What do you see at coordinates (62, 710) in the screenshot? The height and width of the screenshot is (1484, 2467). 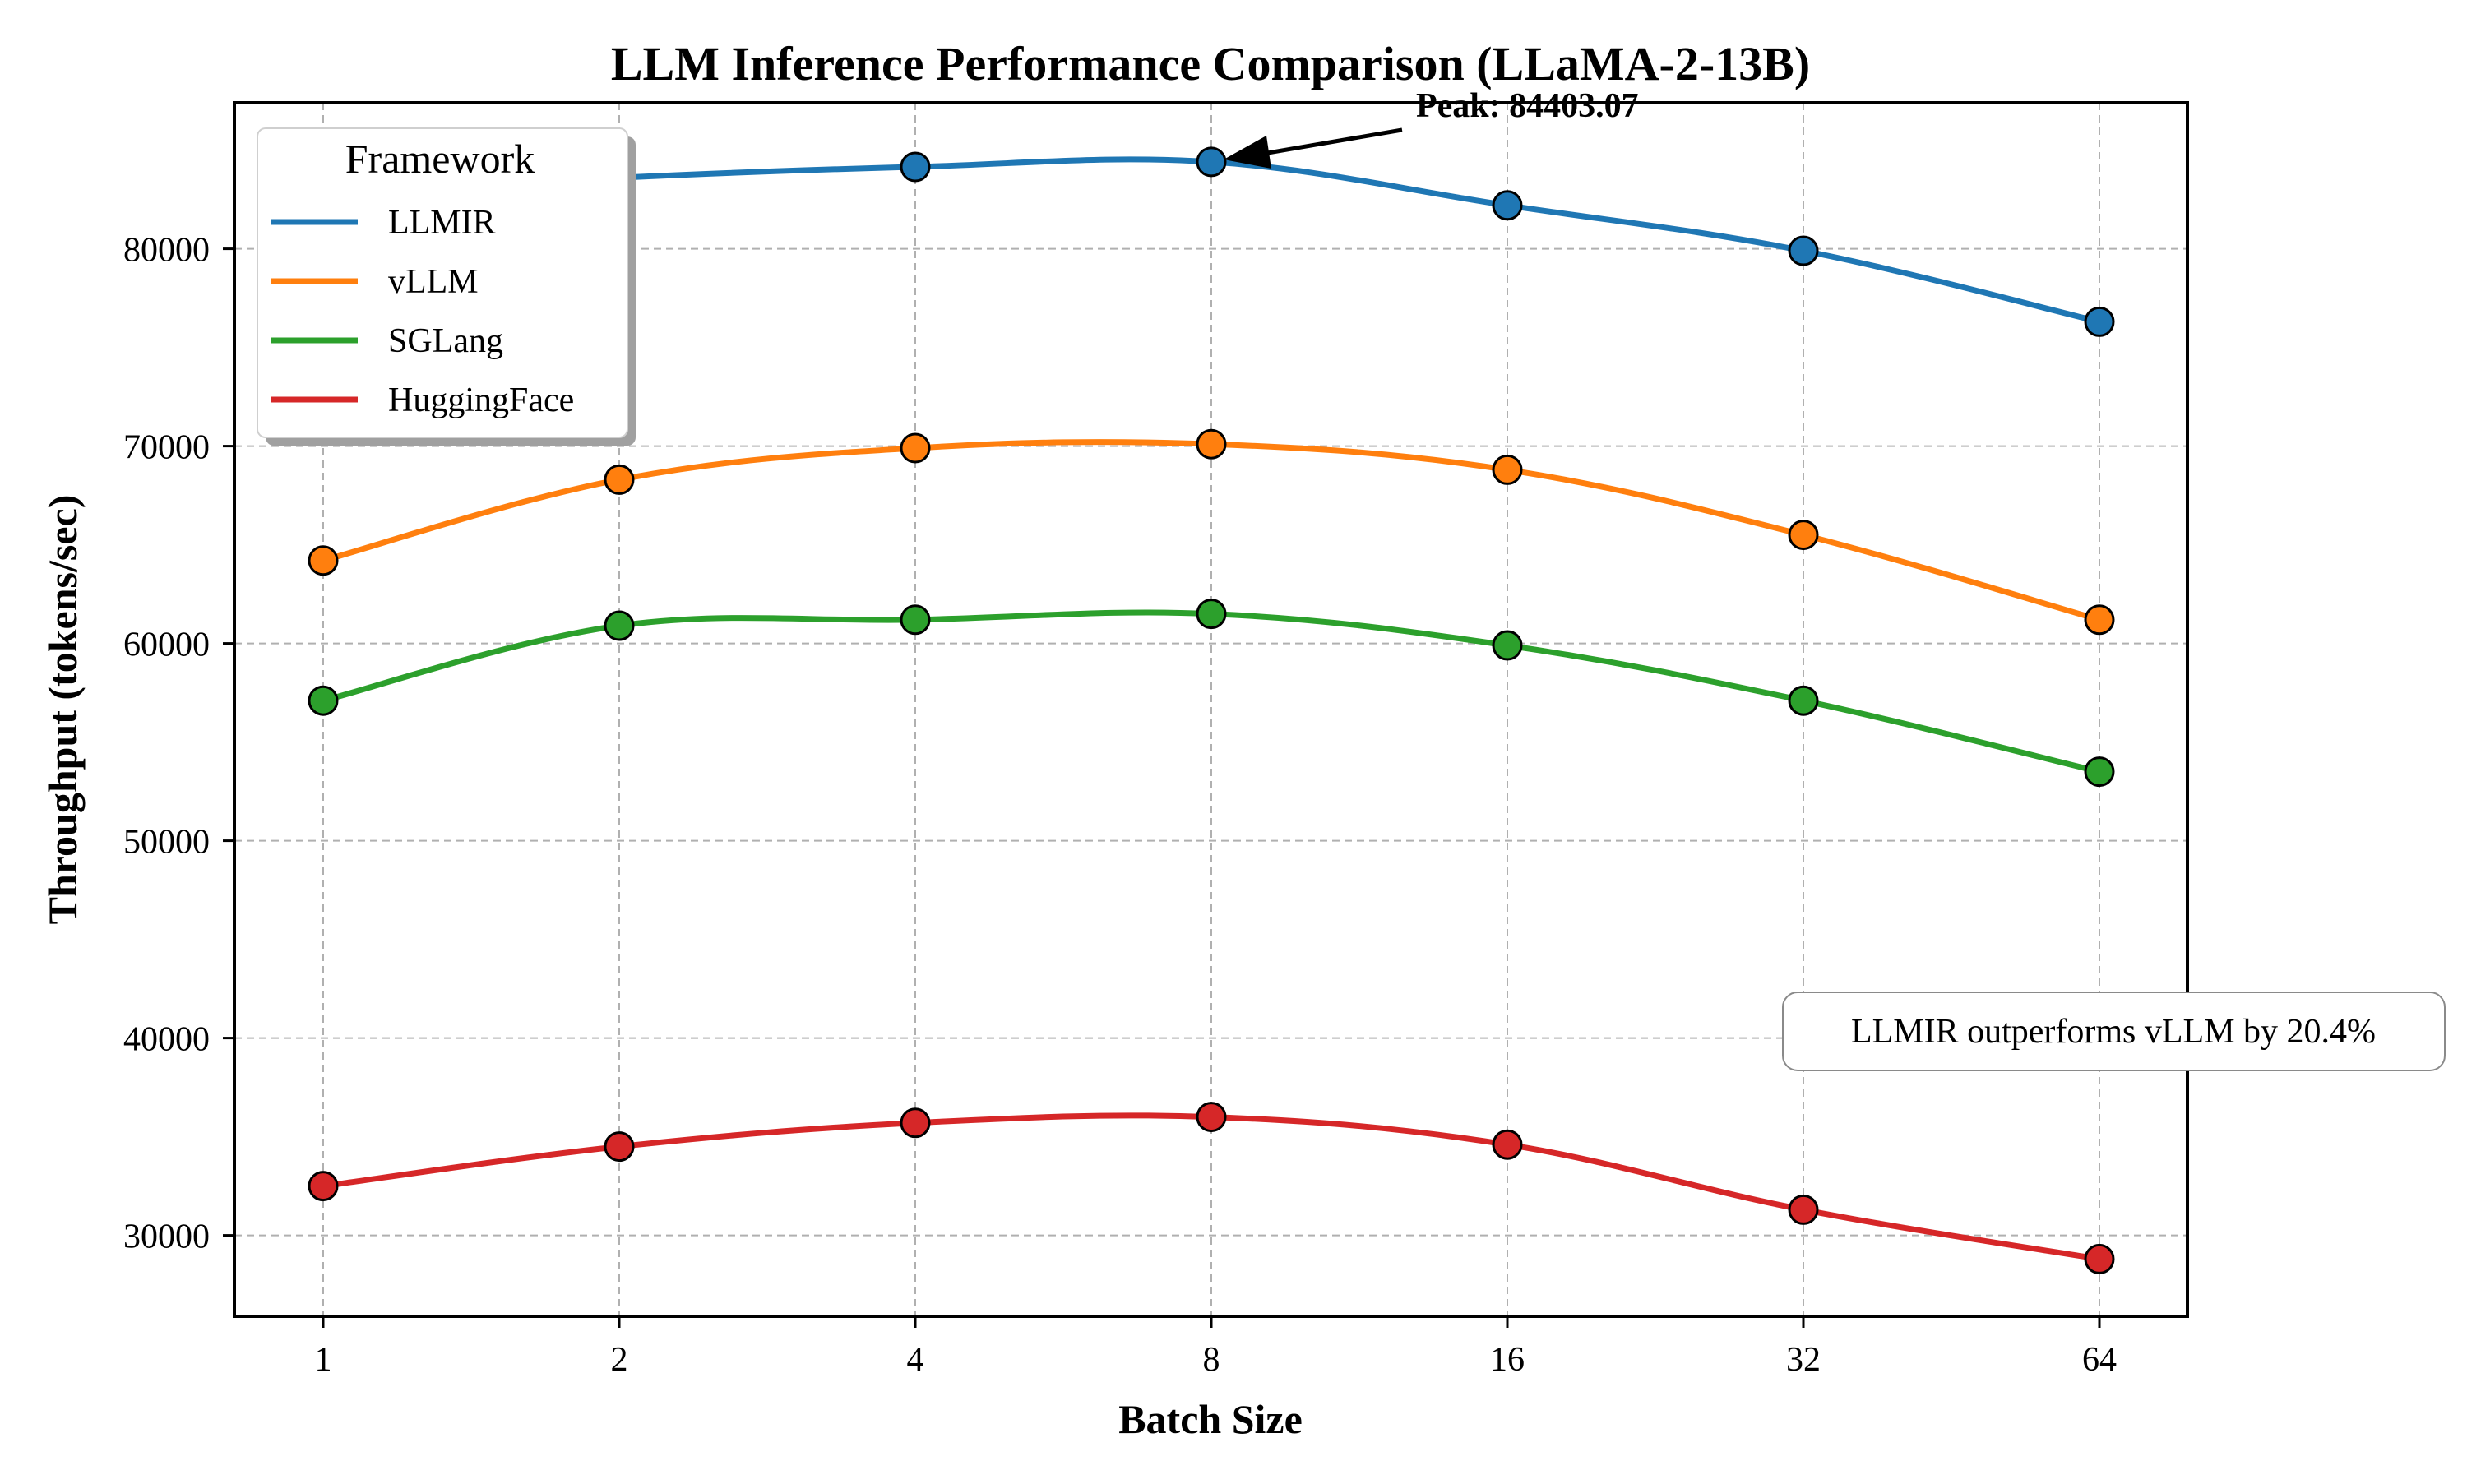 I see `y-axis-label: Throughput (tokens/sec)` at bounding box center [62, 710].